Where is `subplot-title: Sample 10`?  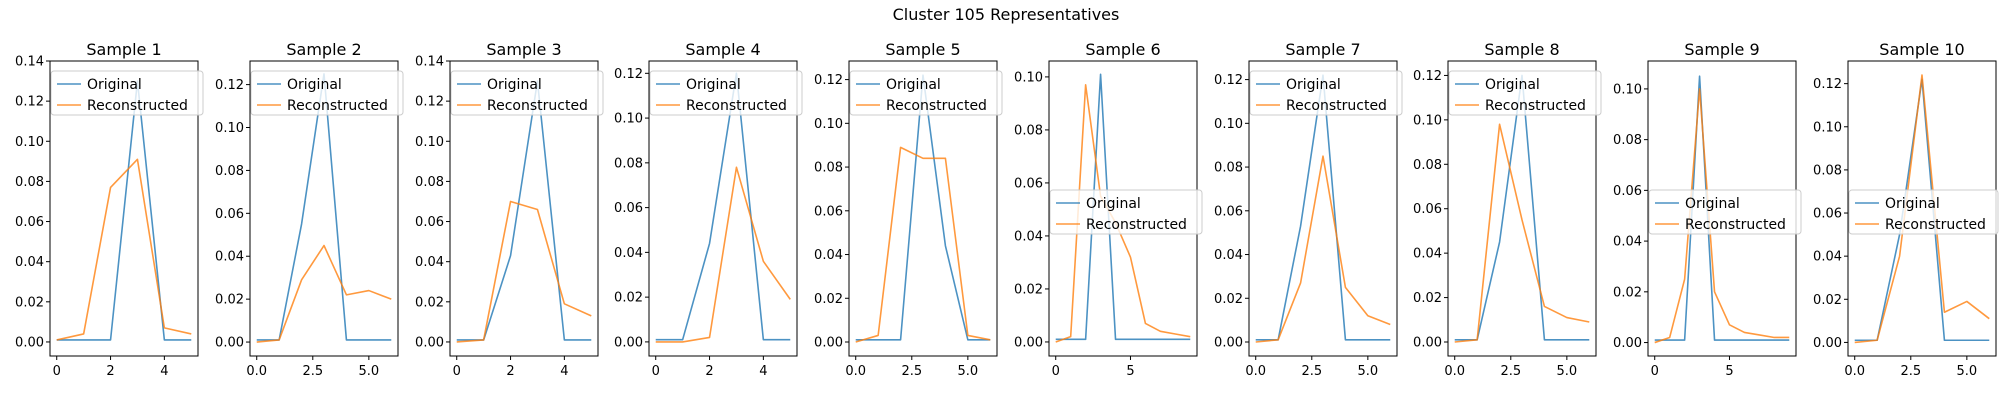
subplot-title: Sample 10 is located at coordinates (1921, 49).